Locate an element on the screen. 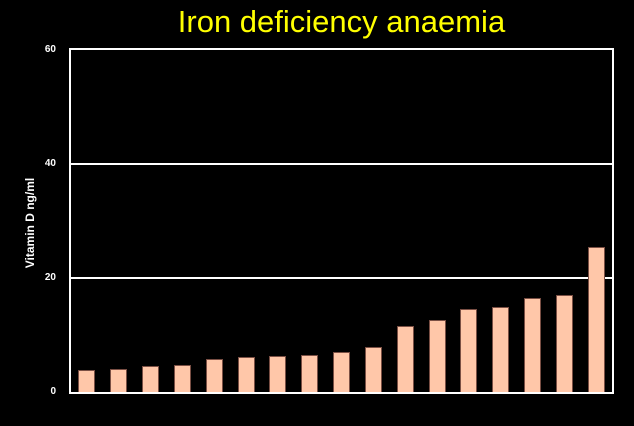 This screenshot has height=426, width=634. y-tick-label-20: 20 is located at coordinates (50, 277).